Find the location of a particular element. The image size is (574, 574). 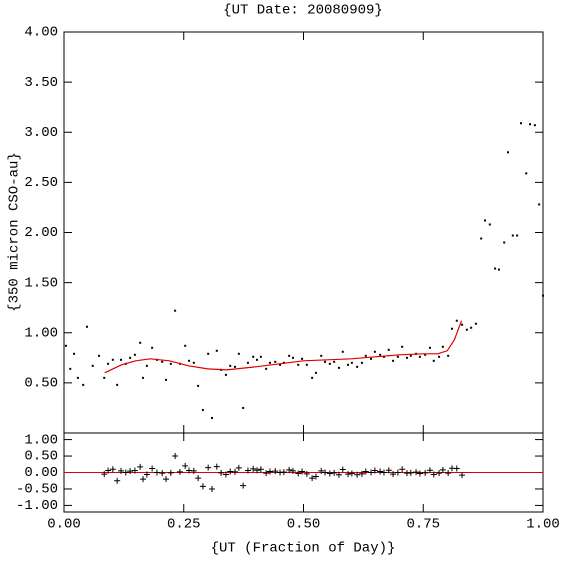

x-tick-label: 0.50 is located at coordinates (304, 525).